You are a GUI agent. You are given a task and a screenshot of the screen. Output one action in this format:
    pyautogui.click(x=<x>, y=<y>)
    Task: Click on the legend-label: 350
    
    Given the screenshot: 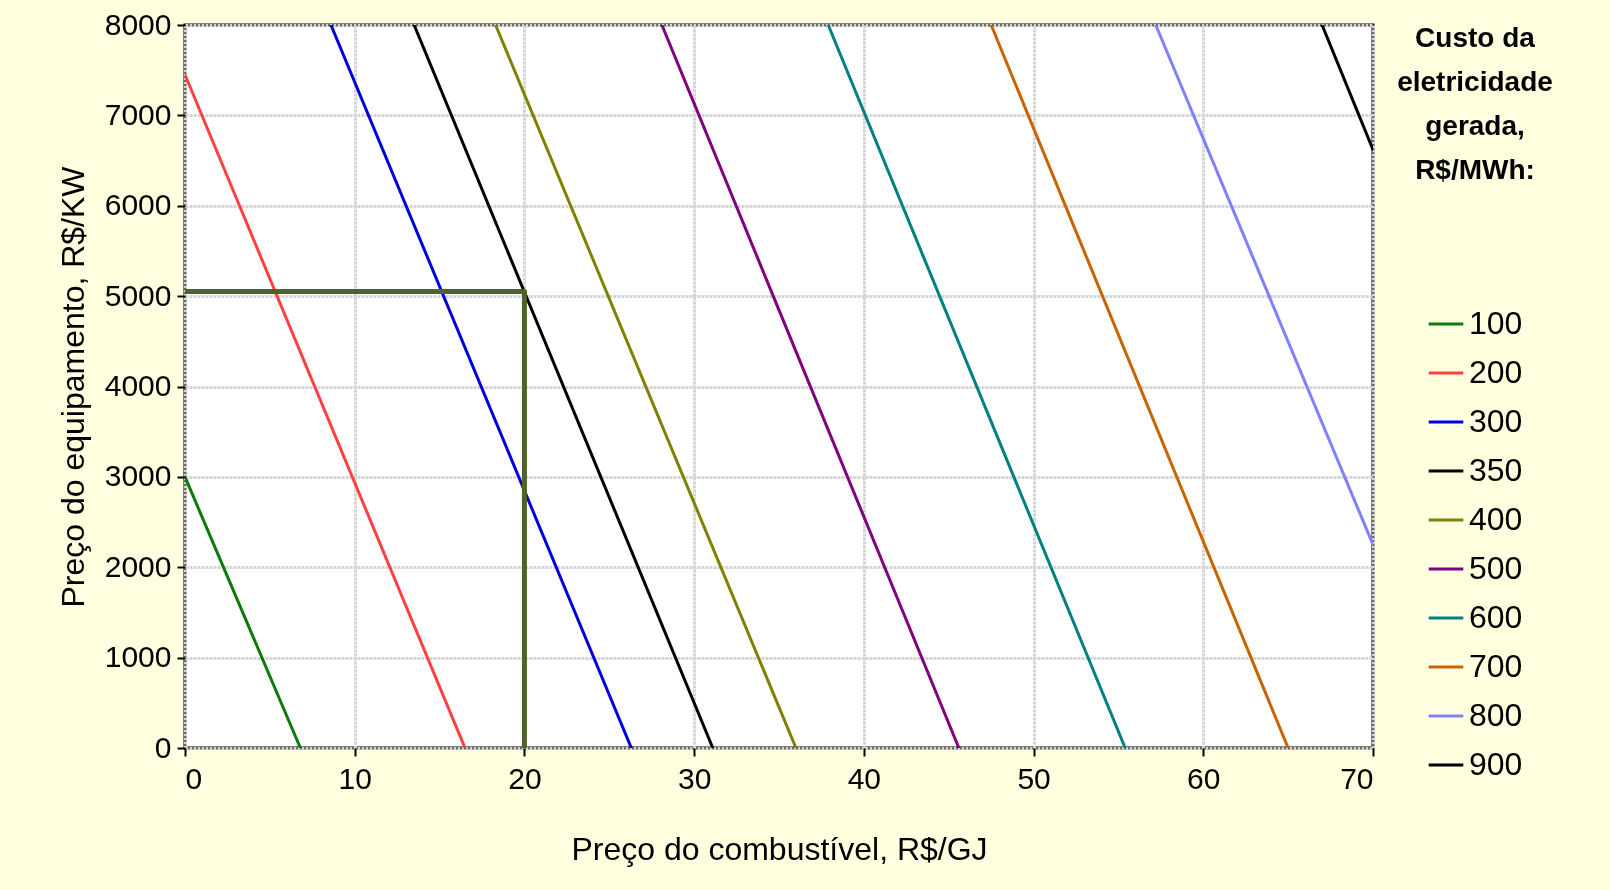 What is the action you would take?
    pyautogui.click(x=1496, y=470)
    